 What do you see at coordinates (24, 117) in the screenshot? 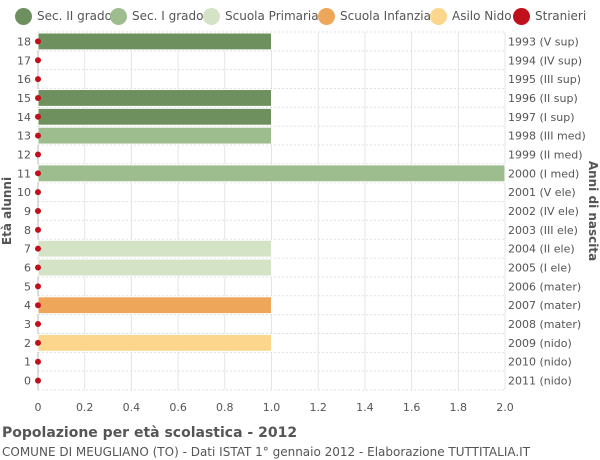
I see `y-tick-label-age: 14` at bounding box center [24, 117].